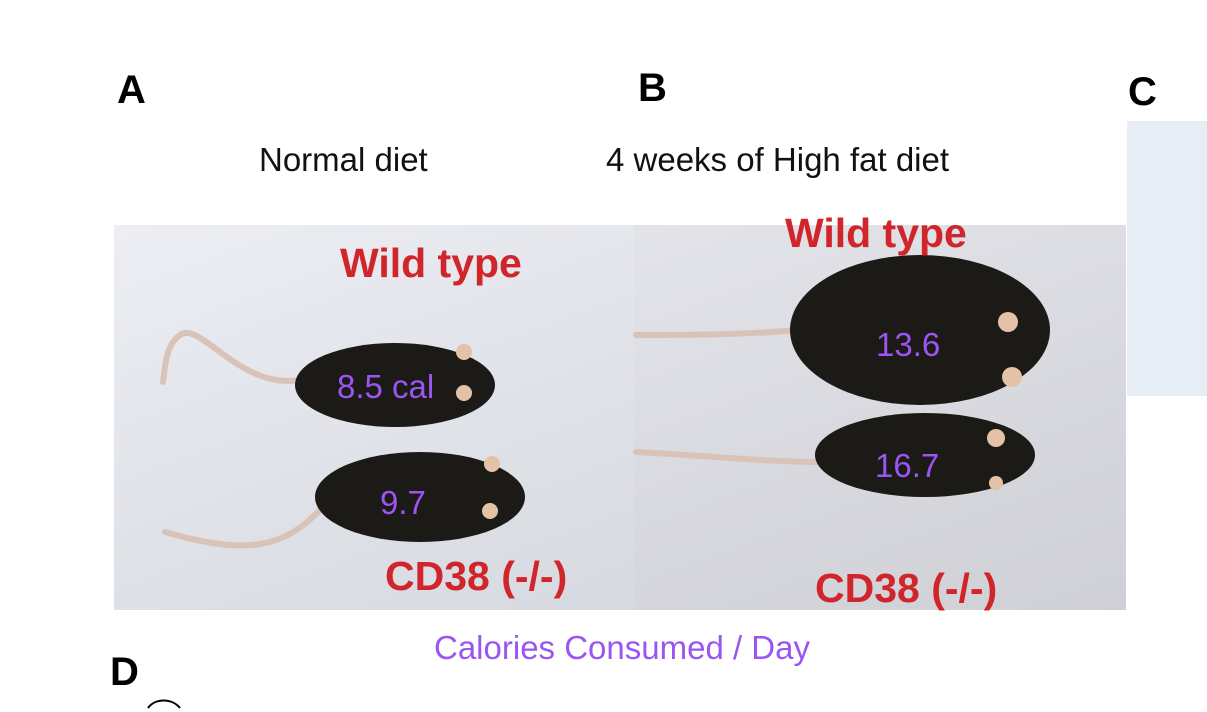  Describe the element at coordinates (908, 344) in the screenshot. I see `calorie-high-fat-wild-type: 13.6` at that location.